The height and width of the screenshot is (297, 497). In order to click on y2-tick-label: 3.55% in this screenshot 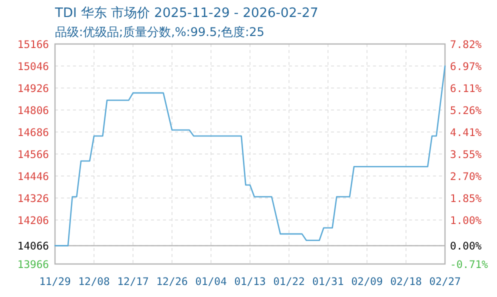, I will do `click(466, 155)`.